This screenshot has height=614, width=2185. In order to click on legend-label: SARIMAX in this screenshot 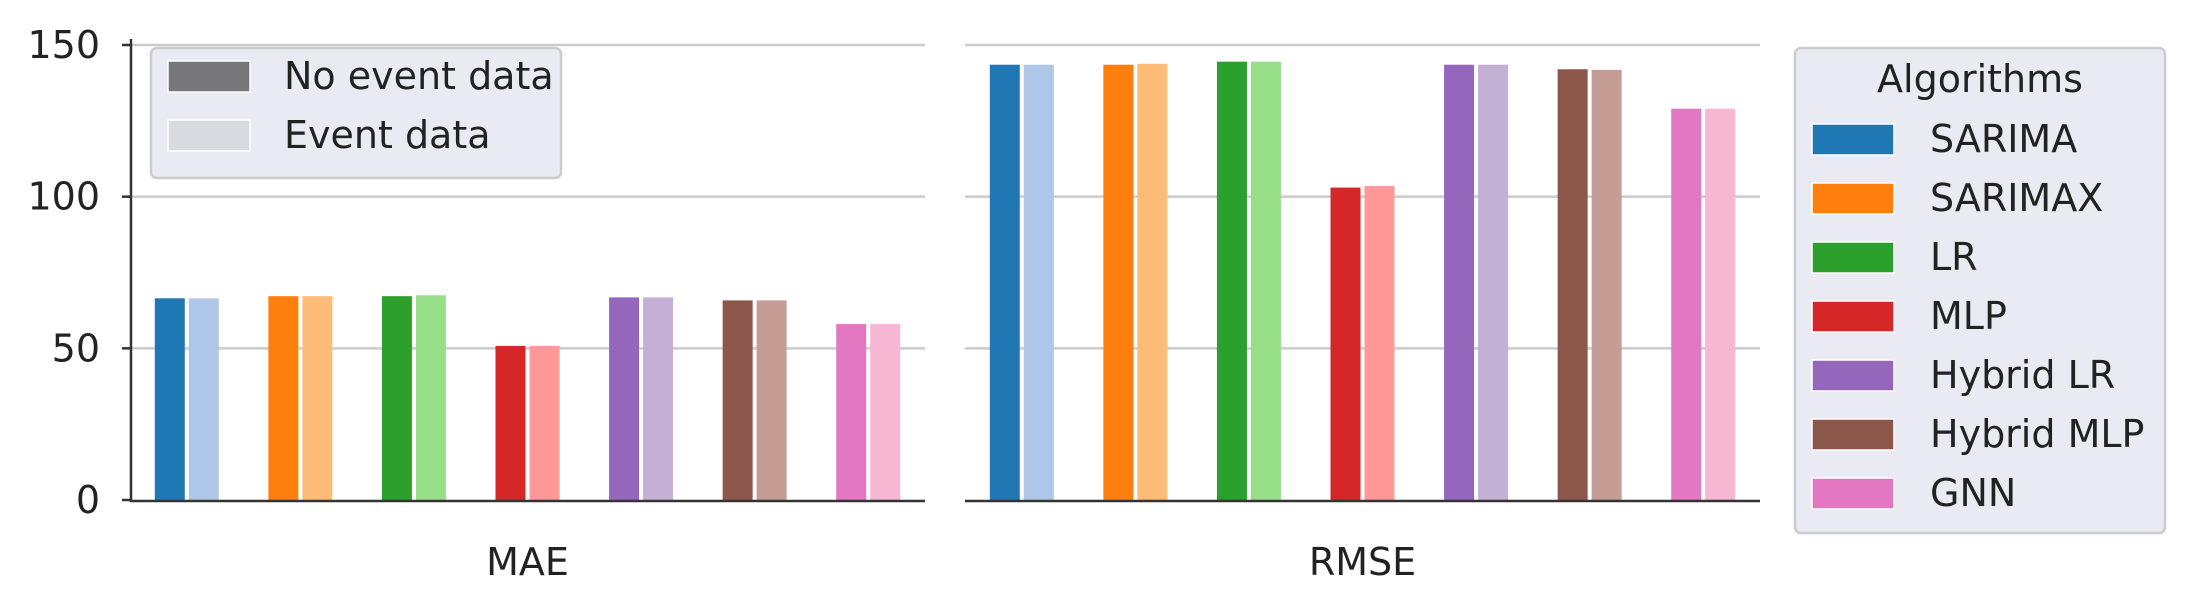, I will do `click(2016, 198)`.